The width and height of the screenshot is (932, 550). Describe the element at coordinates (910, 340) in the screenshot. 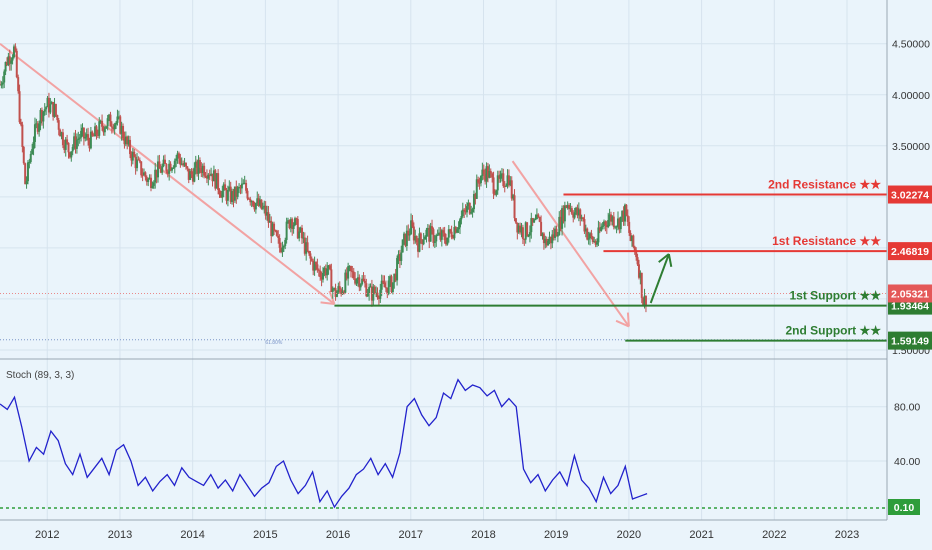

I see `level-badge-3-bg` at that location.